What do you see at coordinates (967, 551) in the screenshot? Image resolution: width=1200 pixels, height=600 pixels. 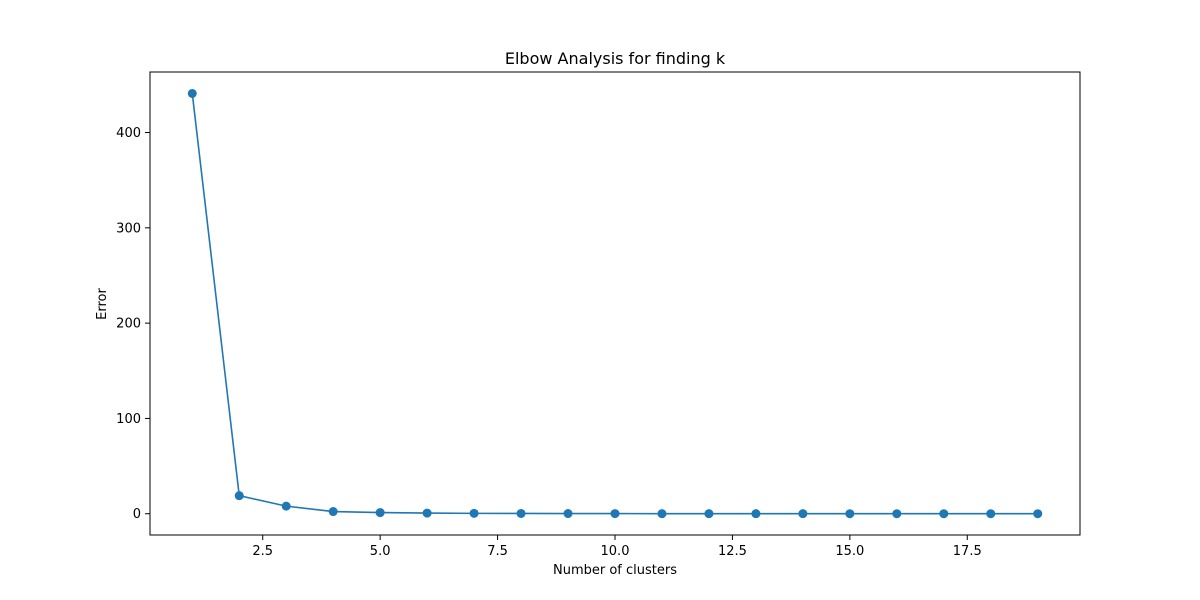 I see `x-tick-label: 17.5` at bounding box center [967, 551].